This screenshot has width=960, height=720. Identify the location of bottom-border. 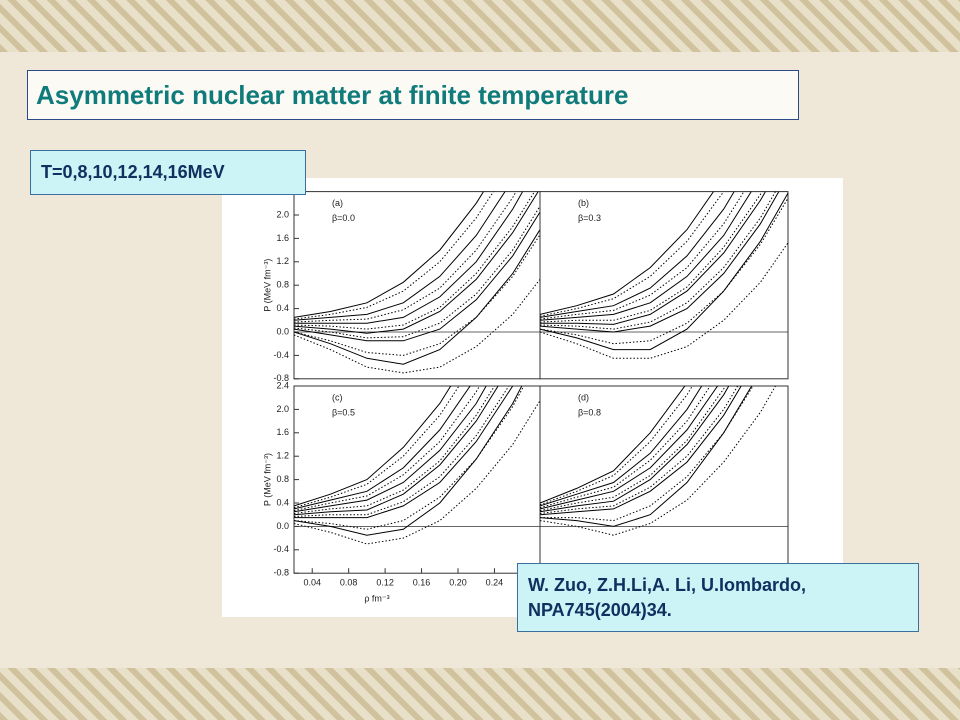
(480, 694).